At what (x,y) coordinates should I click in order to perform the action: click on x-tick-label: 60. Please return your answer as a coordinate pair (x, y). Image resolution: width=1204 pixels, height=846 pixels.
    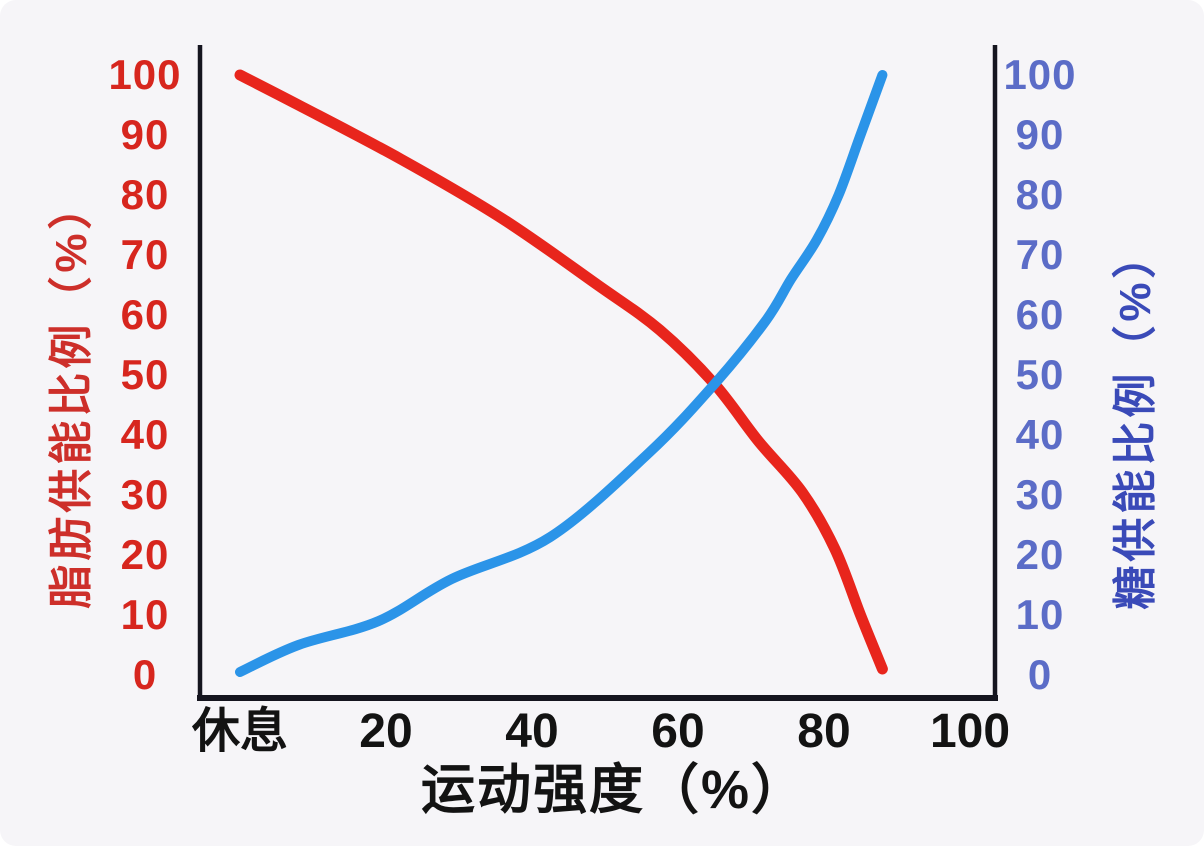
    Looking at the image, I should click on (678, 731).